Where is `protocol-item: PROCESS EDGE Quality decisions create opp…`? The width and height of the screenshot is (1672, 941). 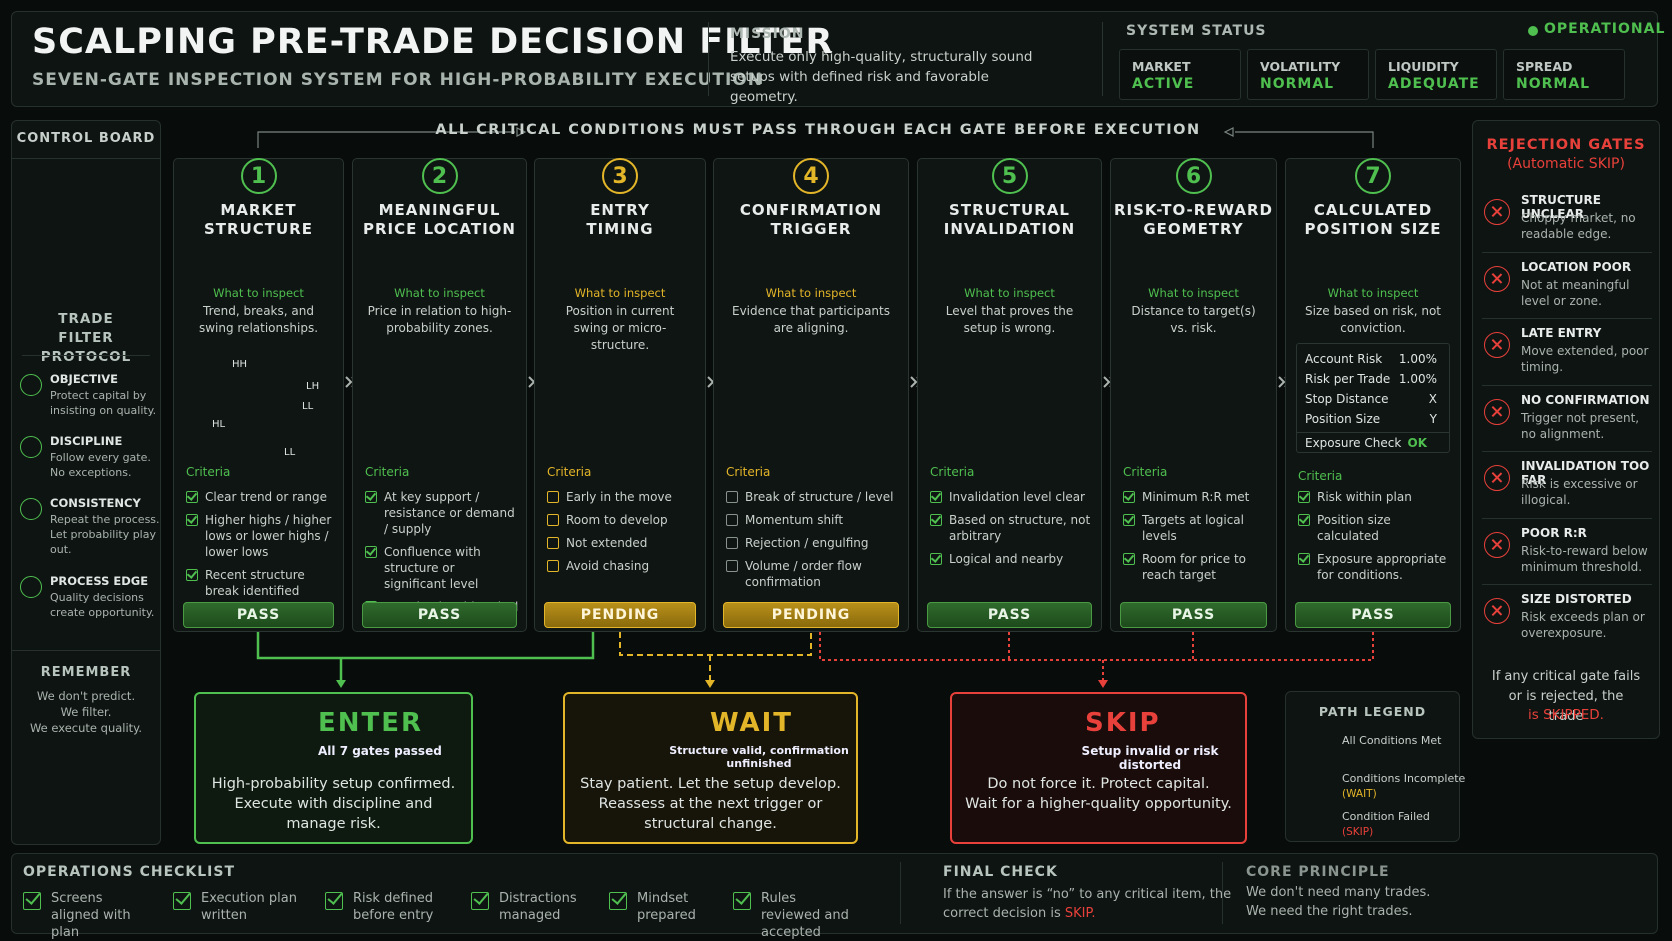 protocol-item: PROCESS EDGE Quality decisions create opp… is located at coordinates (84, 604).